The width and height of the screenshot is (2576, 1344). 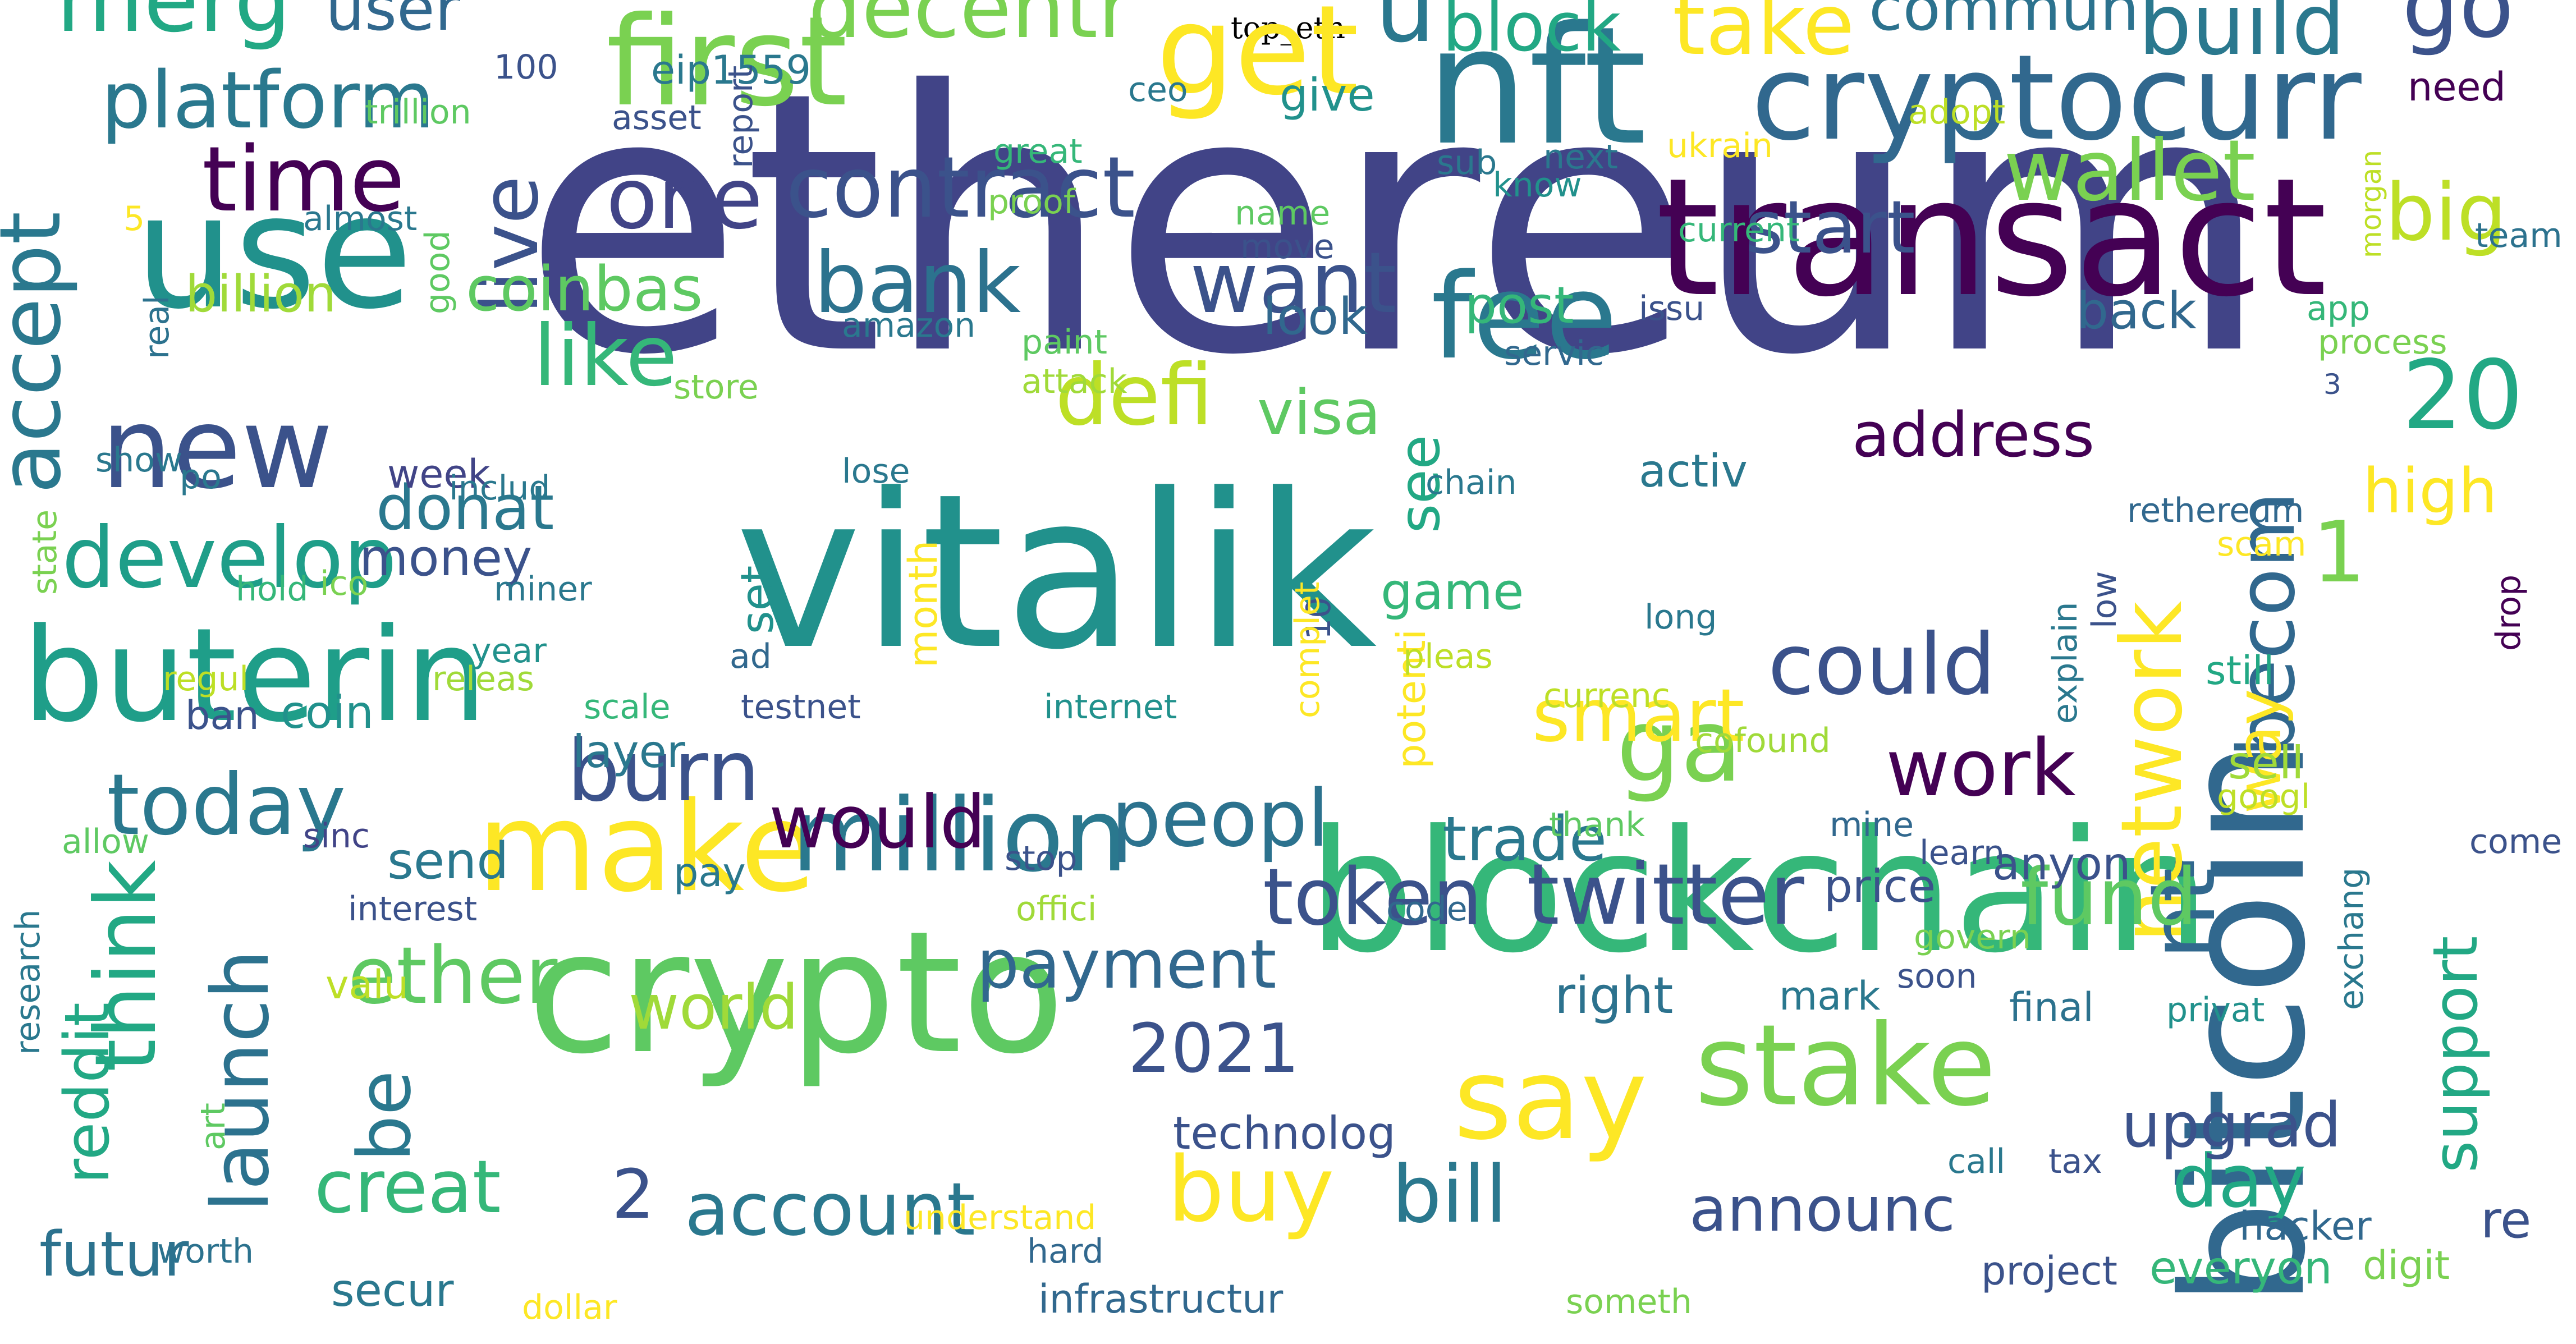 I want to click on word-build: build, so click(x=2241, y=37).